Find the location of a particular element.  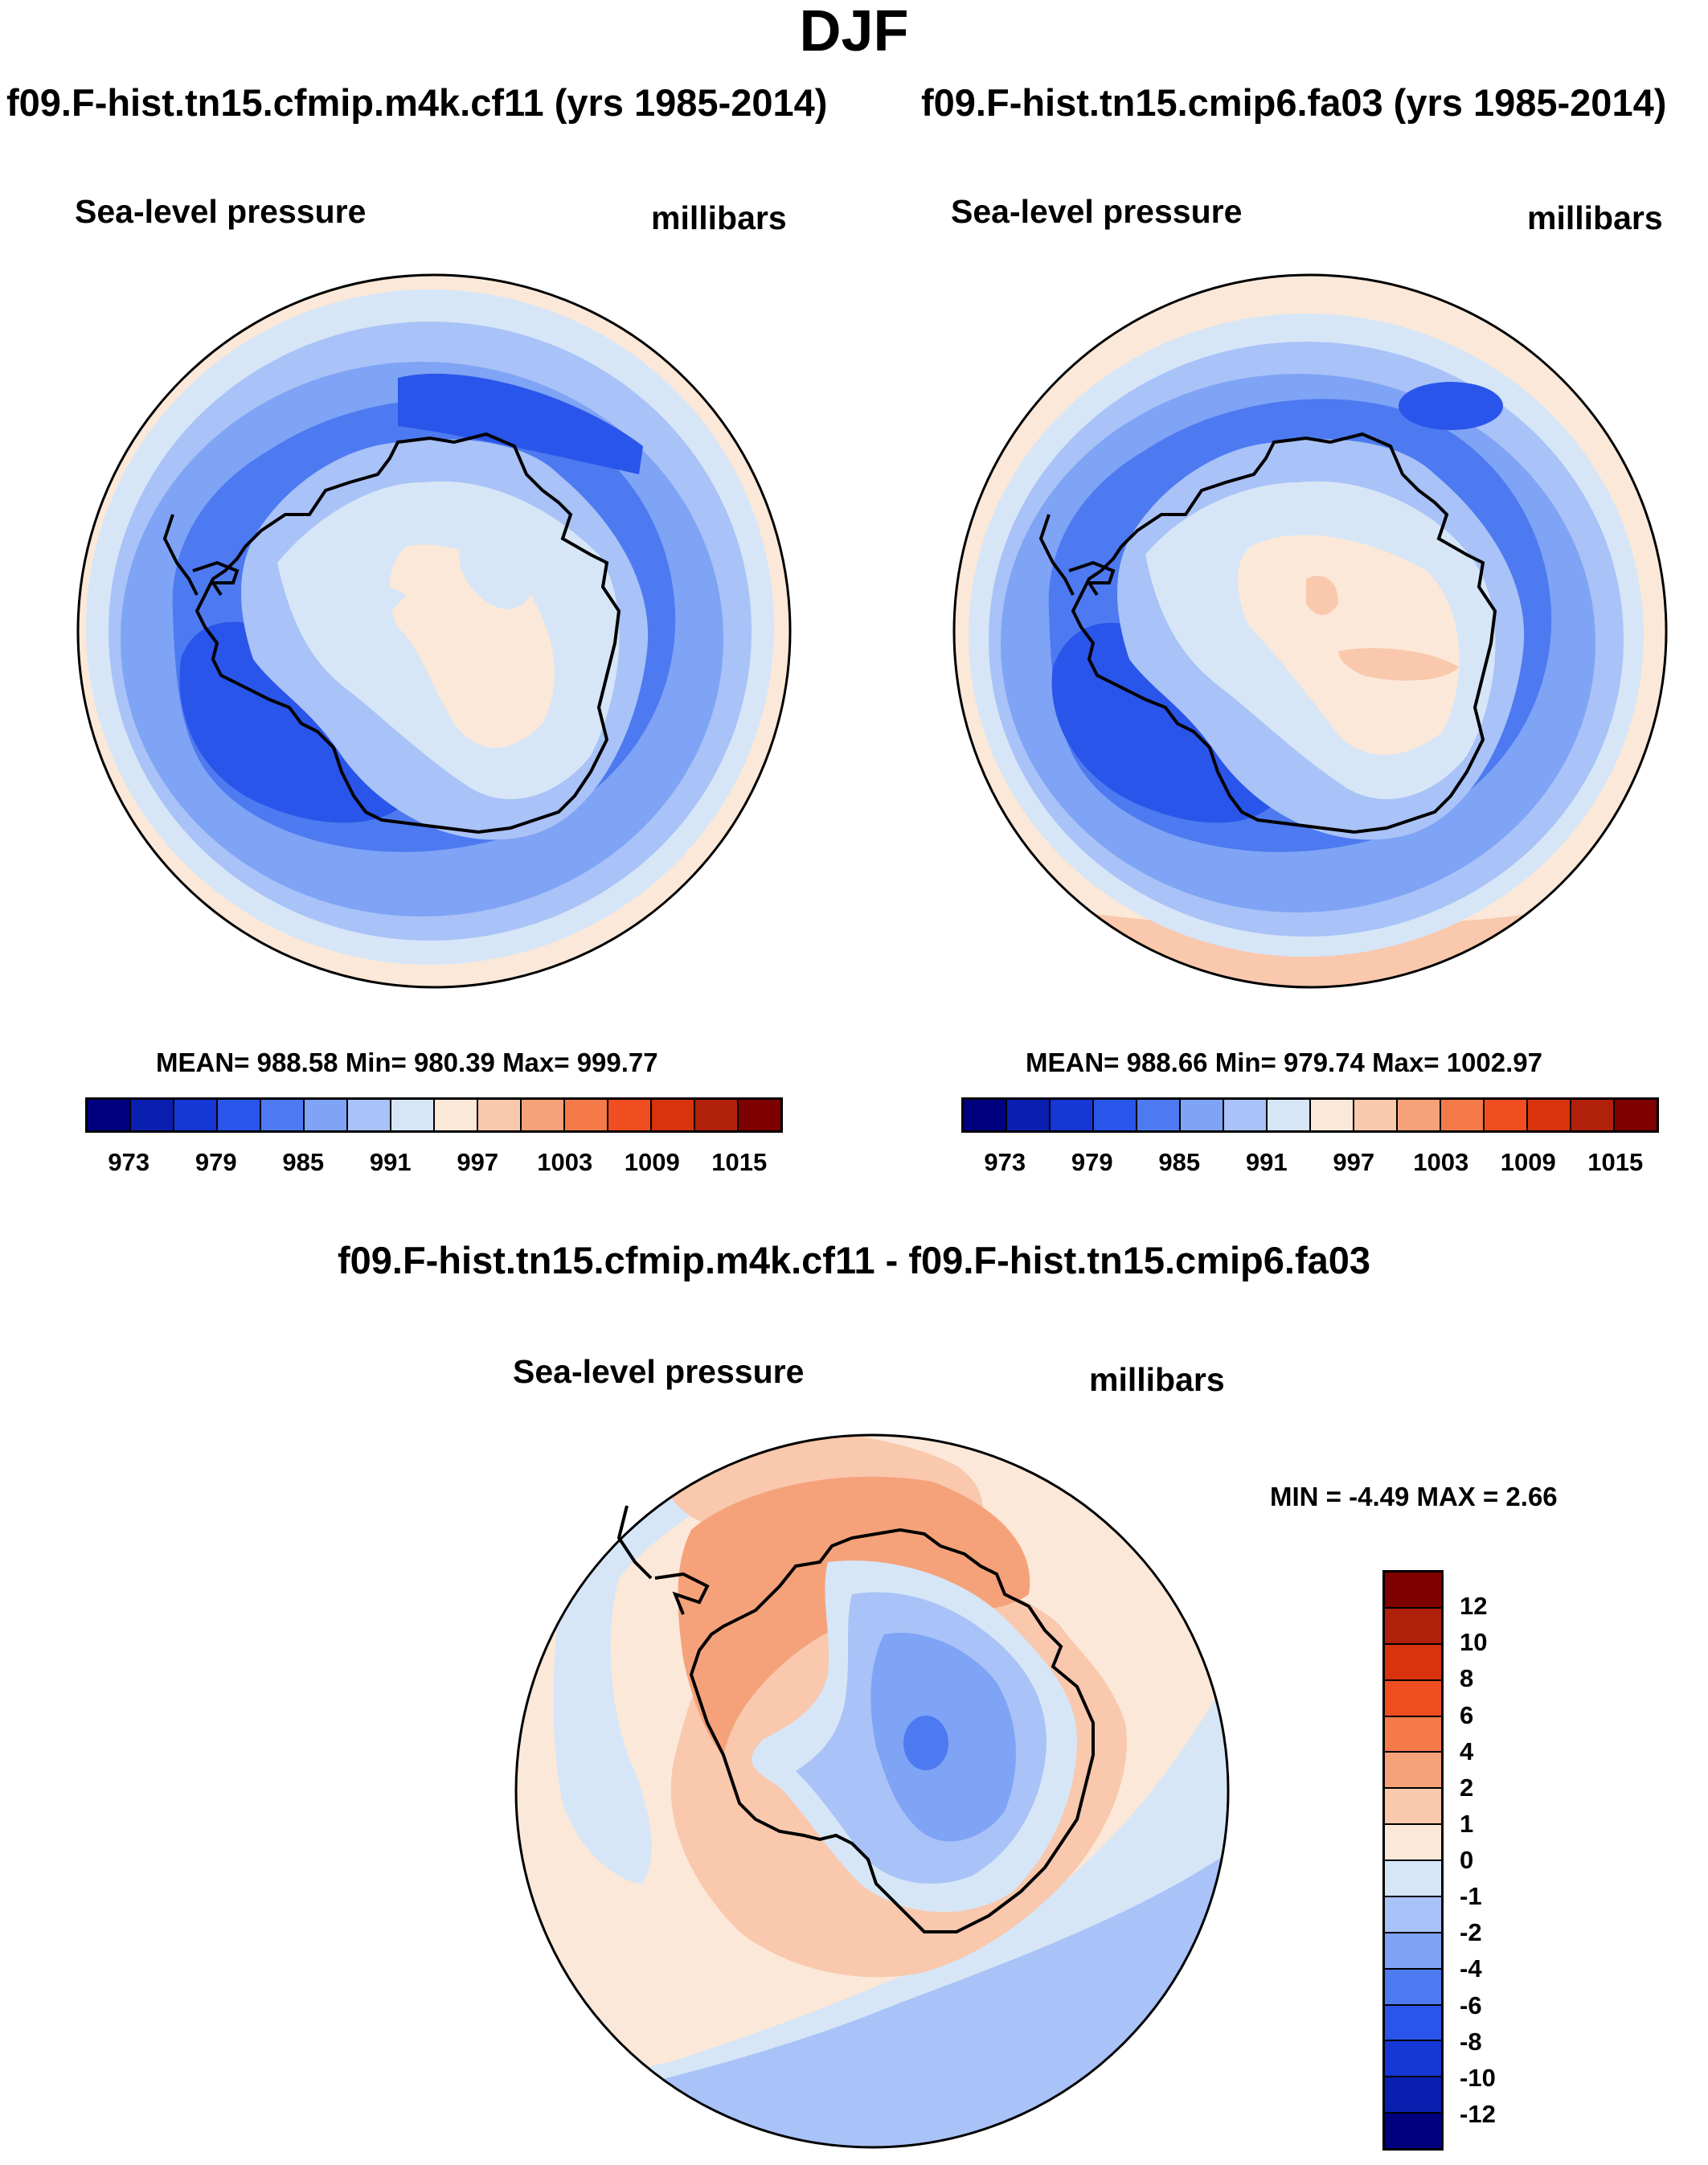

colorbar-tick-label: -8 is located at coordinates (1471, 2041).